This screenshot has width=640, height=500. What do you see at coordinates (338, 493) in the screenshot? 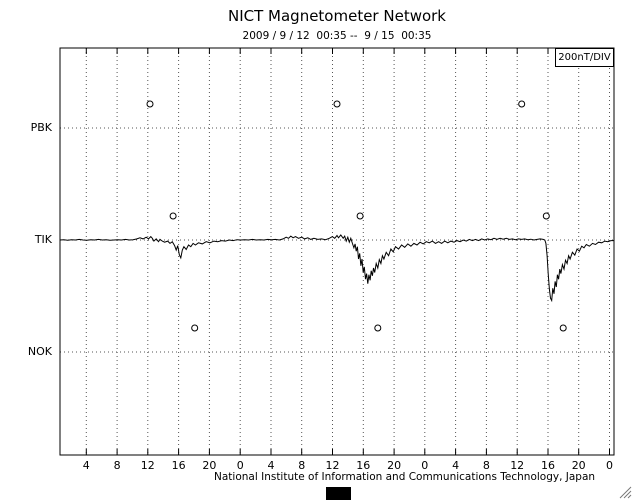
I see `black-artifact-box` at bounding box center [338, 493].